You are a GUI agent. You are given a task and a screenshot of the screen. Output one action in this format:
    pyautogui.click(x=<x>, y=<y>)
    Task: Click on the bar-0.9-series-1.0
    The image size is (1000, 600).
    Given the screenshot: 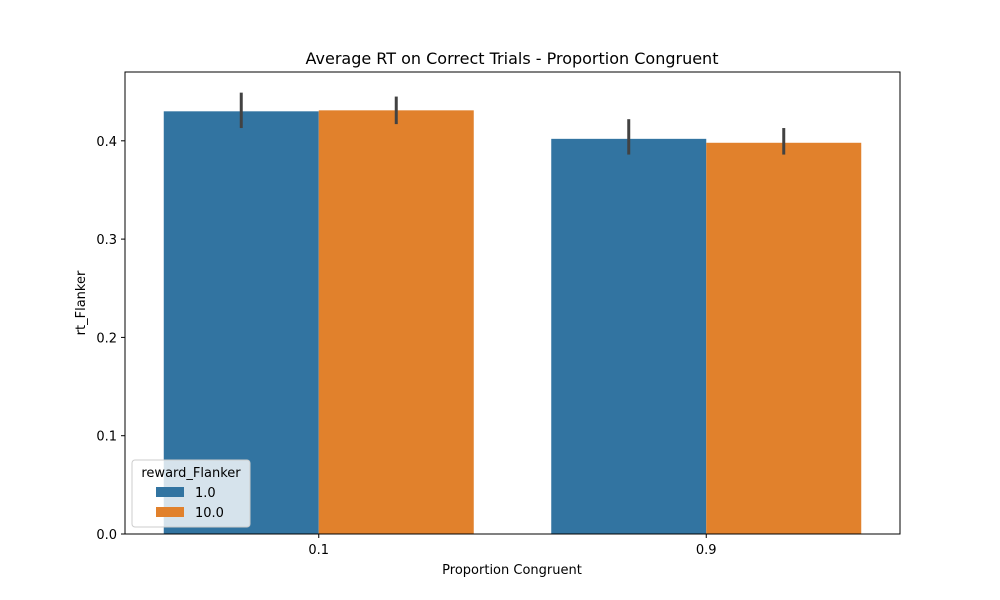 What is the action you would take?
    pyautogui.click(x=629, y=336)
    